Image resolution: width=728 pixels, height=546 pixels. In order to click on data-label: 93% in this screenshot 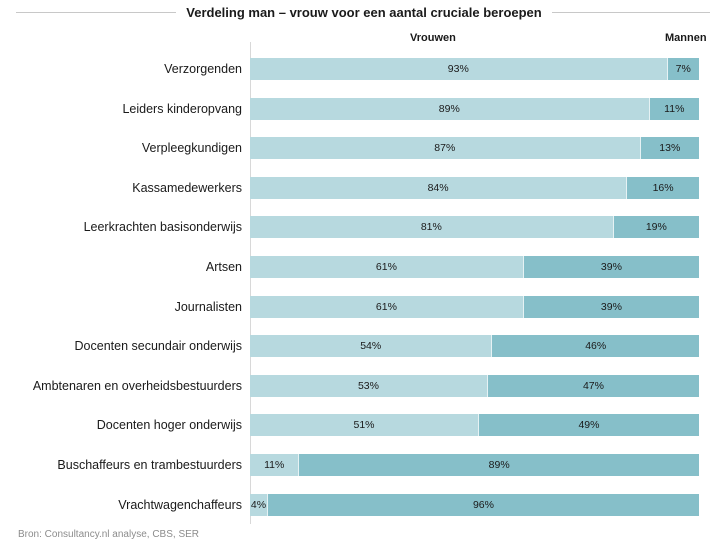, I will do `click(458, 69)`.